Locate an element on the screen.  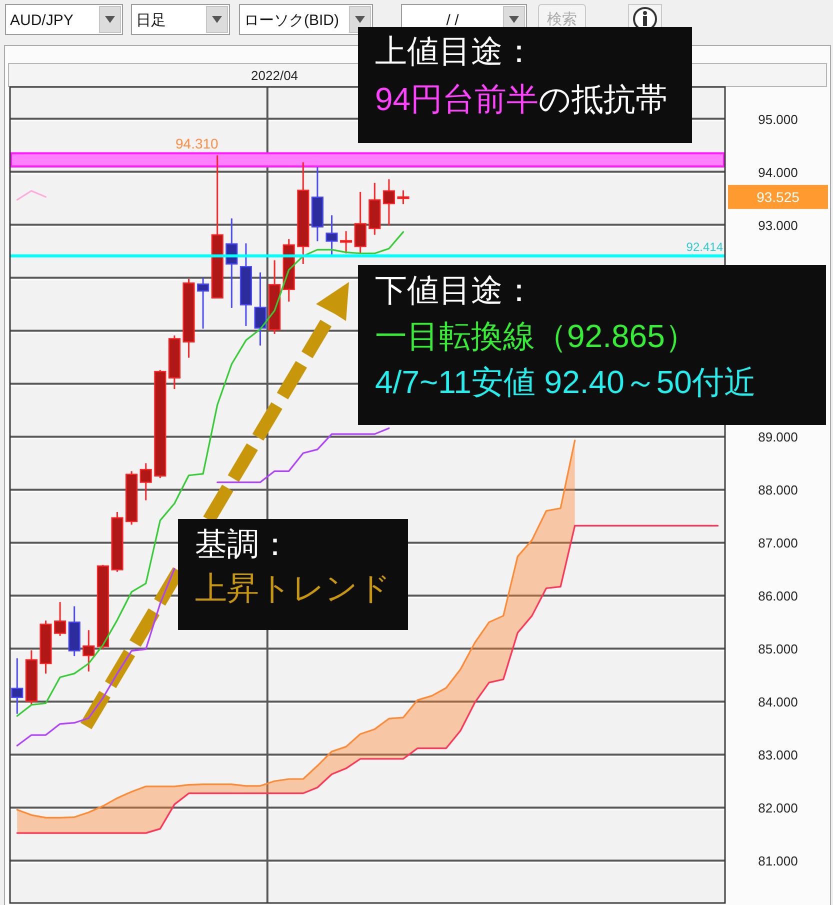
annotation: 上昇トレンド is located at coordinates (293, 588).